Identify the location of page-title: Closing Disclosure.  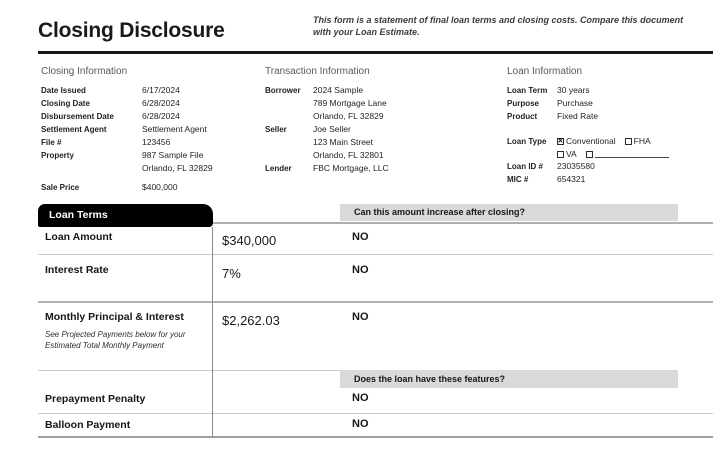
(131, 30).